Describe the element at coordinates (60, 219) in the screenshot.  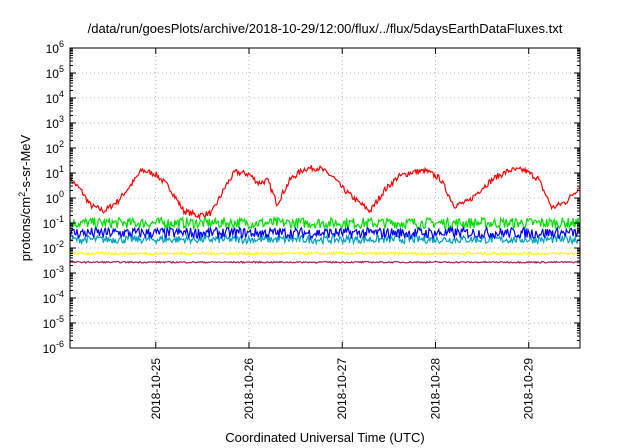
I see `y-tick-exponent: -1` at that location.